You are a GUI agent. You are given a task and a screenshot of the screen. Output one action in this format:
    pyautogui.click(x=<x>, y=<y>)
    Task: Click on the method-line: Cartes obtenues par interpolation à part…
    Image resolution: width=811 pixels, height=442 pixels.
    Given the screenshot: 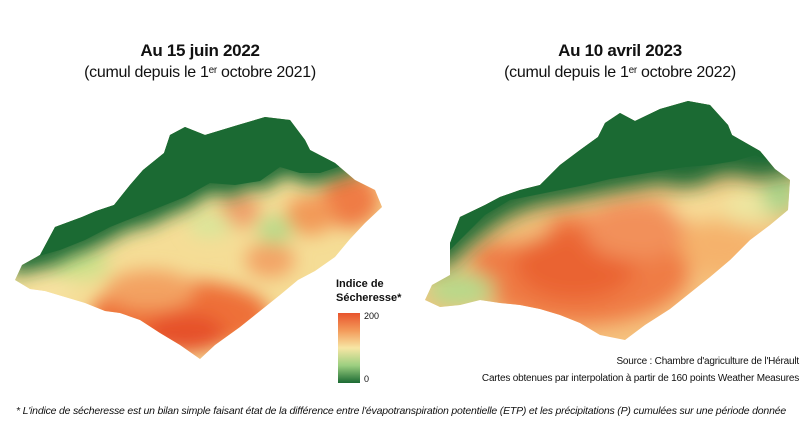 What is the action you would take?
    pyautogui.click(x=640, y=378)
    